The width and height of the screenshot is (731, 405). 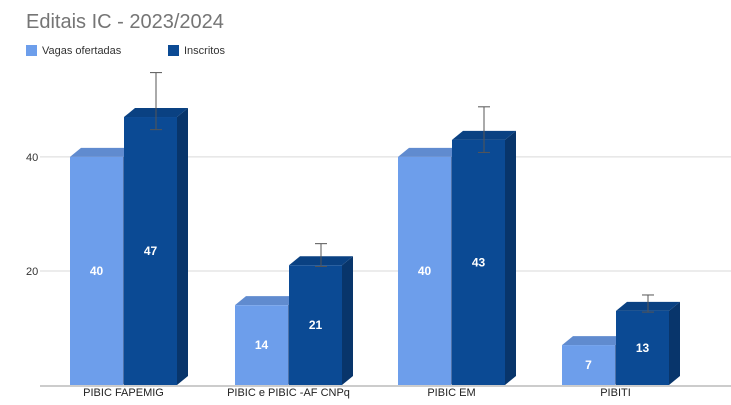 What do you see at coordinates (123, 393) in the screenshot?
I see `x-tick-label-0: PIBIC FAPEMIG` at bounding box center [123, 393].